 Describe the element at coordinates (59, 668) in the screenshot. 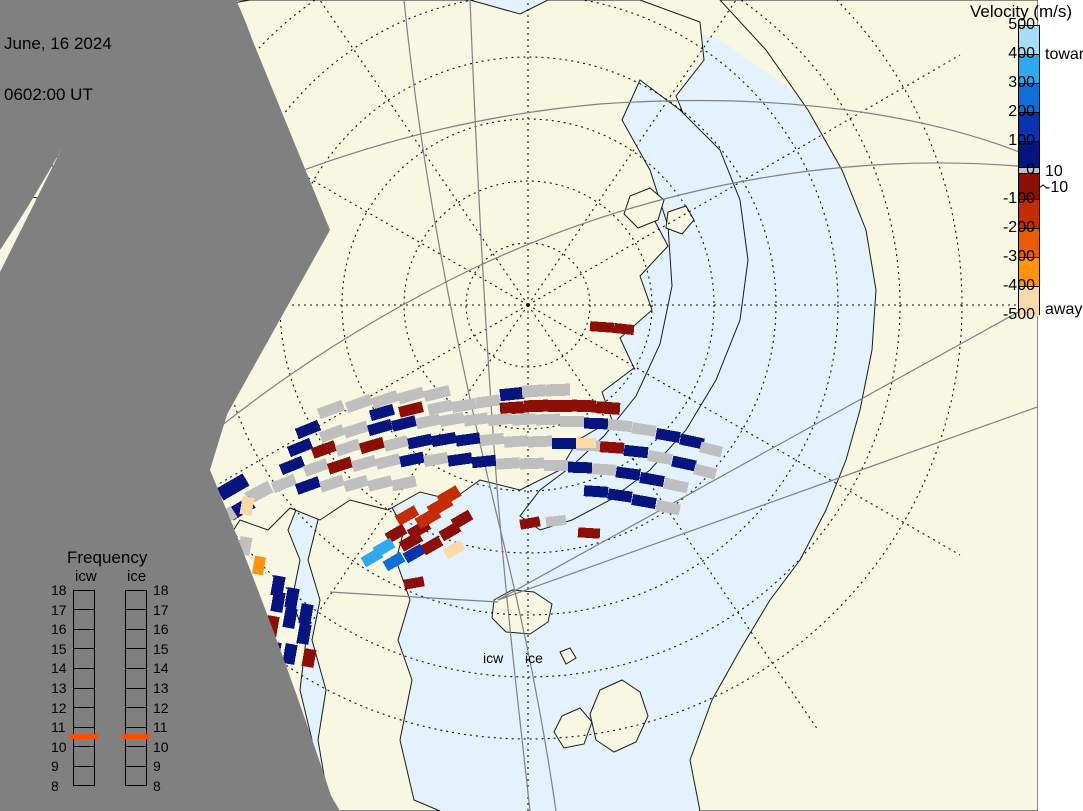

I see `frequency-tick-left-14: 14` at that location.